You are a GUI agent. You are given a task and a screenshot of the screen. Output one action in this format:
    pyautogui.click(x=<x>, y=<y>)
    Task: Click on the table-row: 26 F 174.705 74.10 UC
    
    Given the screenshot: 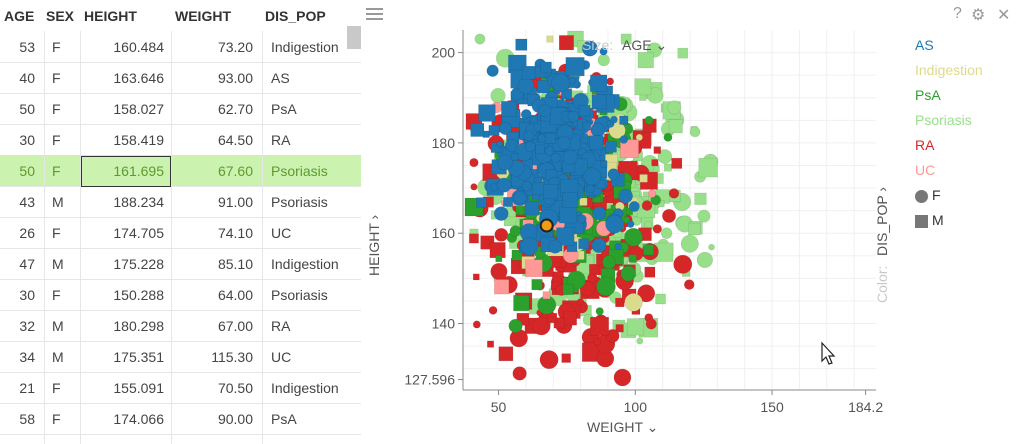 What is the action you would take?
    pyautogui.click(x=180, y=233)
    